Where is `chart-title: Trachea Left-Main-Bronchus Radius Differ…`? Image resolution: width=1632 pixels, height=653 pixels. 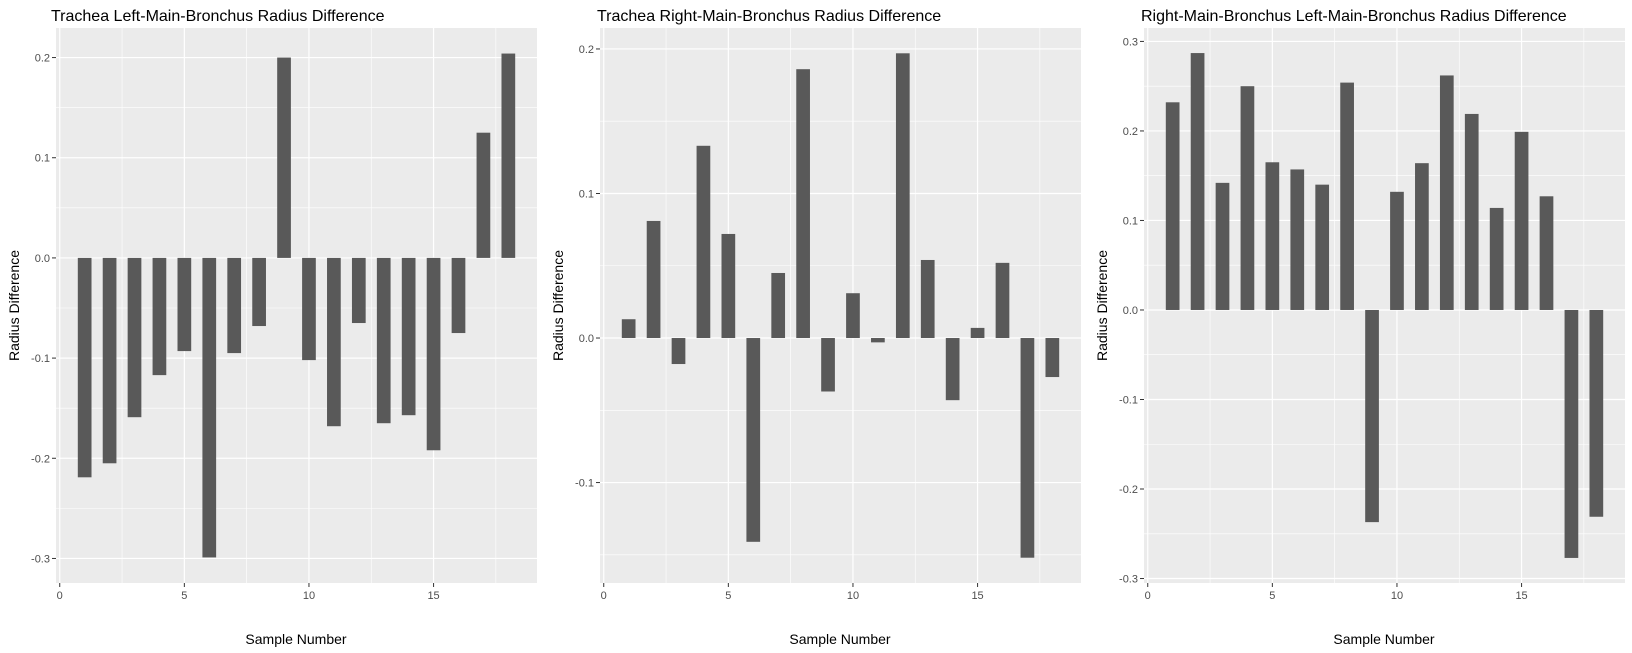 chart-title: Trachea Left-Main-Bronchus Radius Differ… is located at coordinates (218, 16).